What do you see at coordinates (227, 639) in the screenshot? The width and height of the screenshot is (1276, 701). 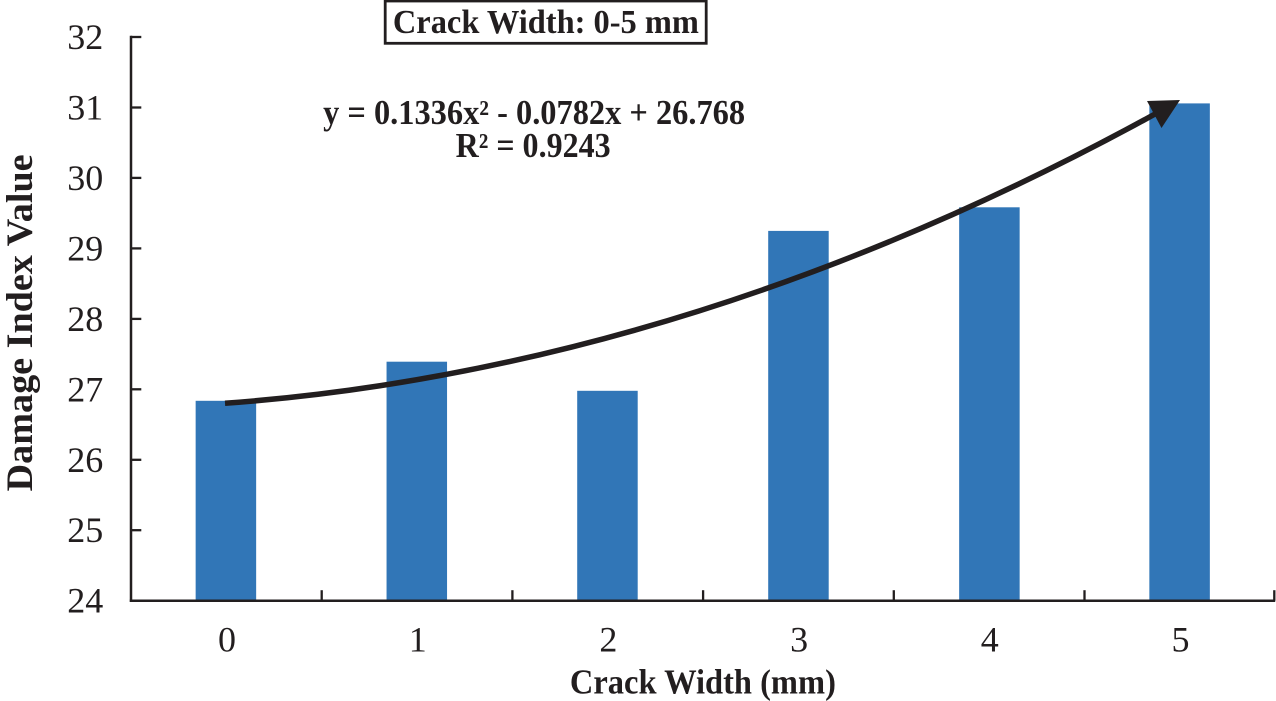 I see `svg-text: 0` at bounding box center [227, 639].